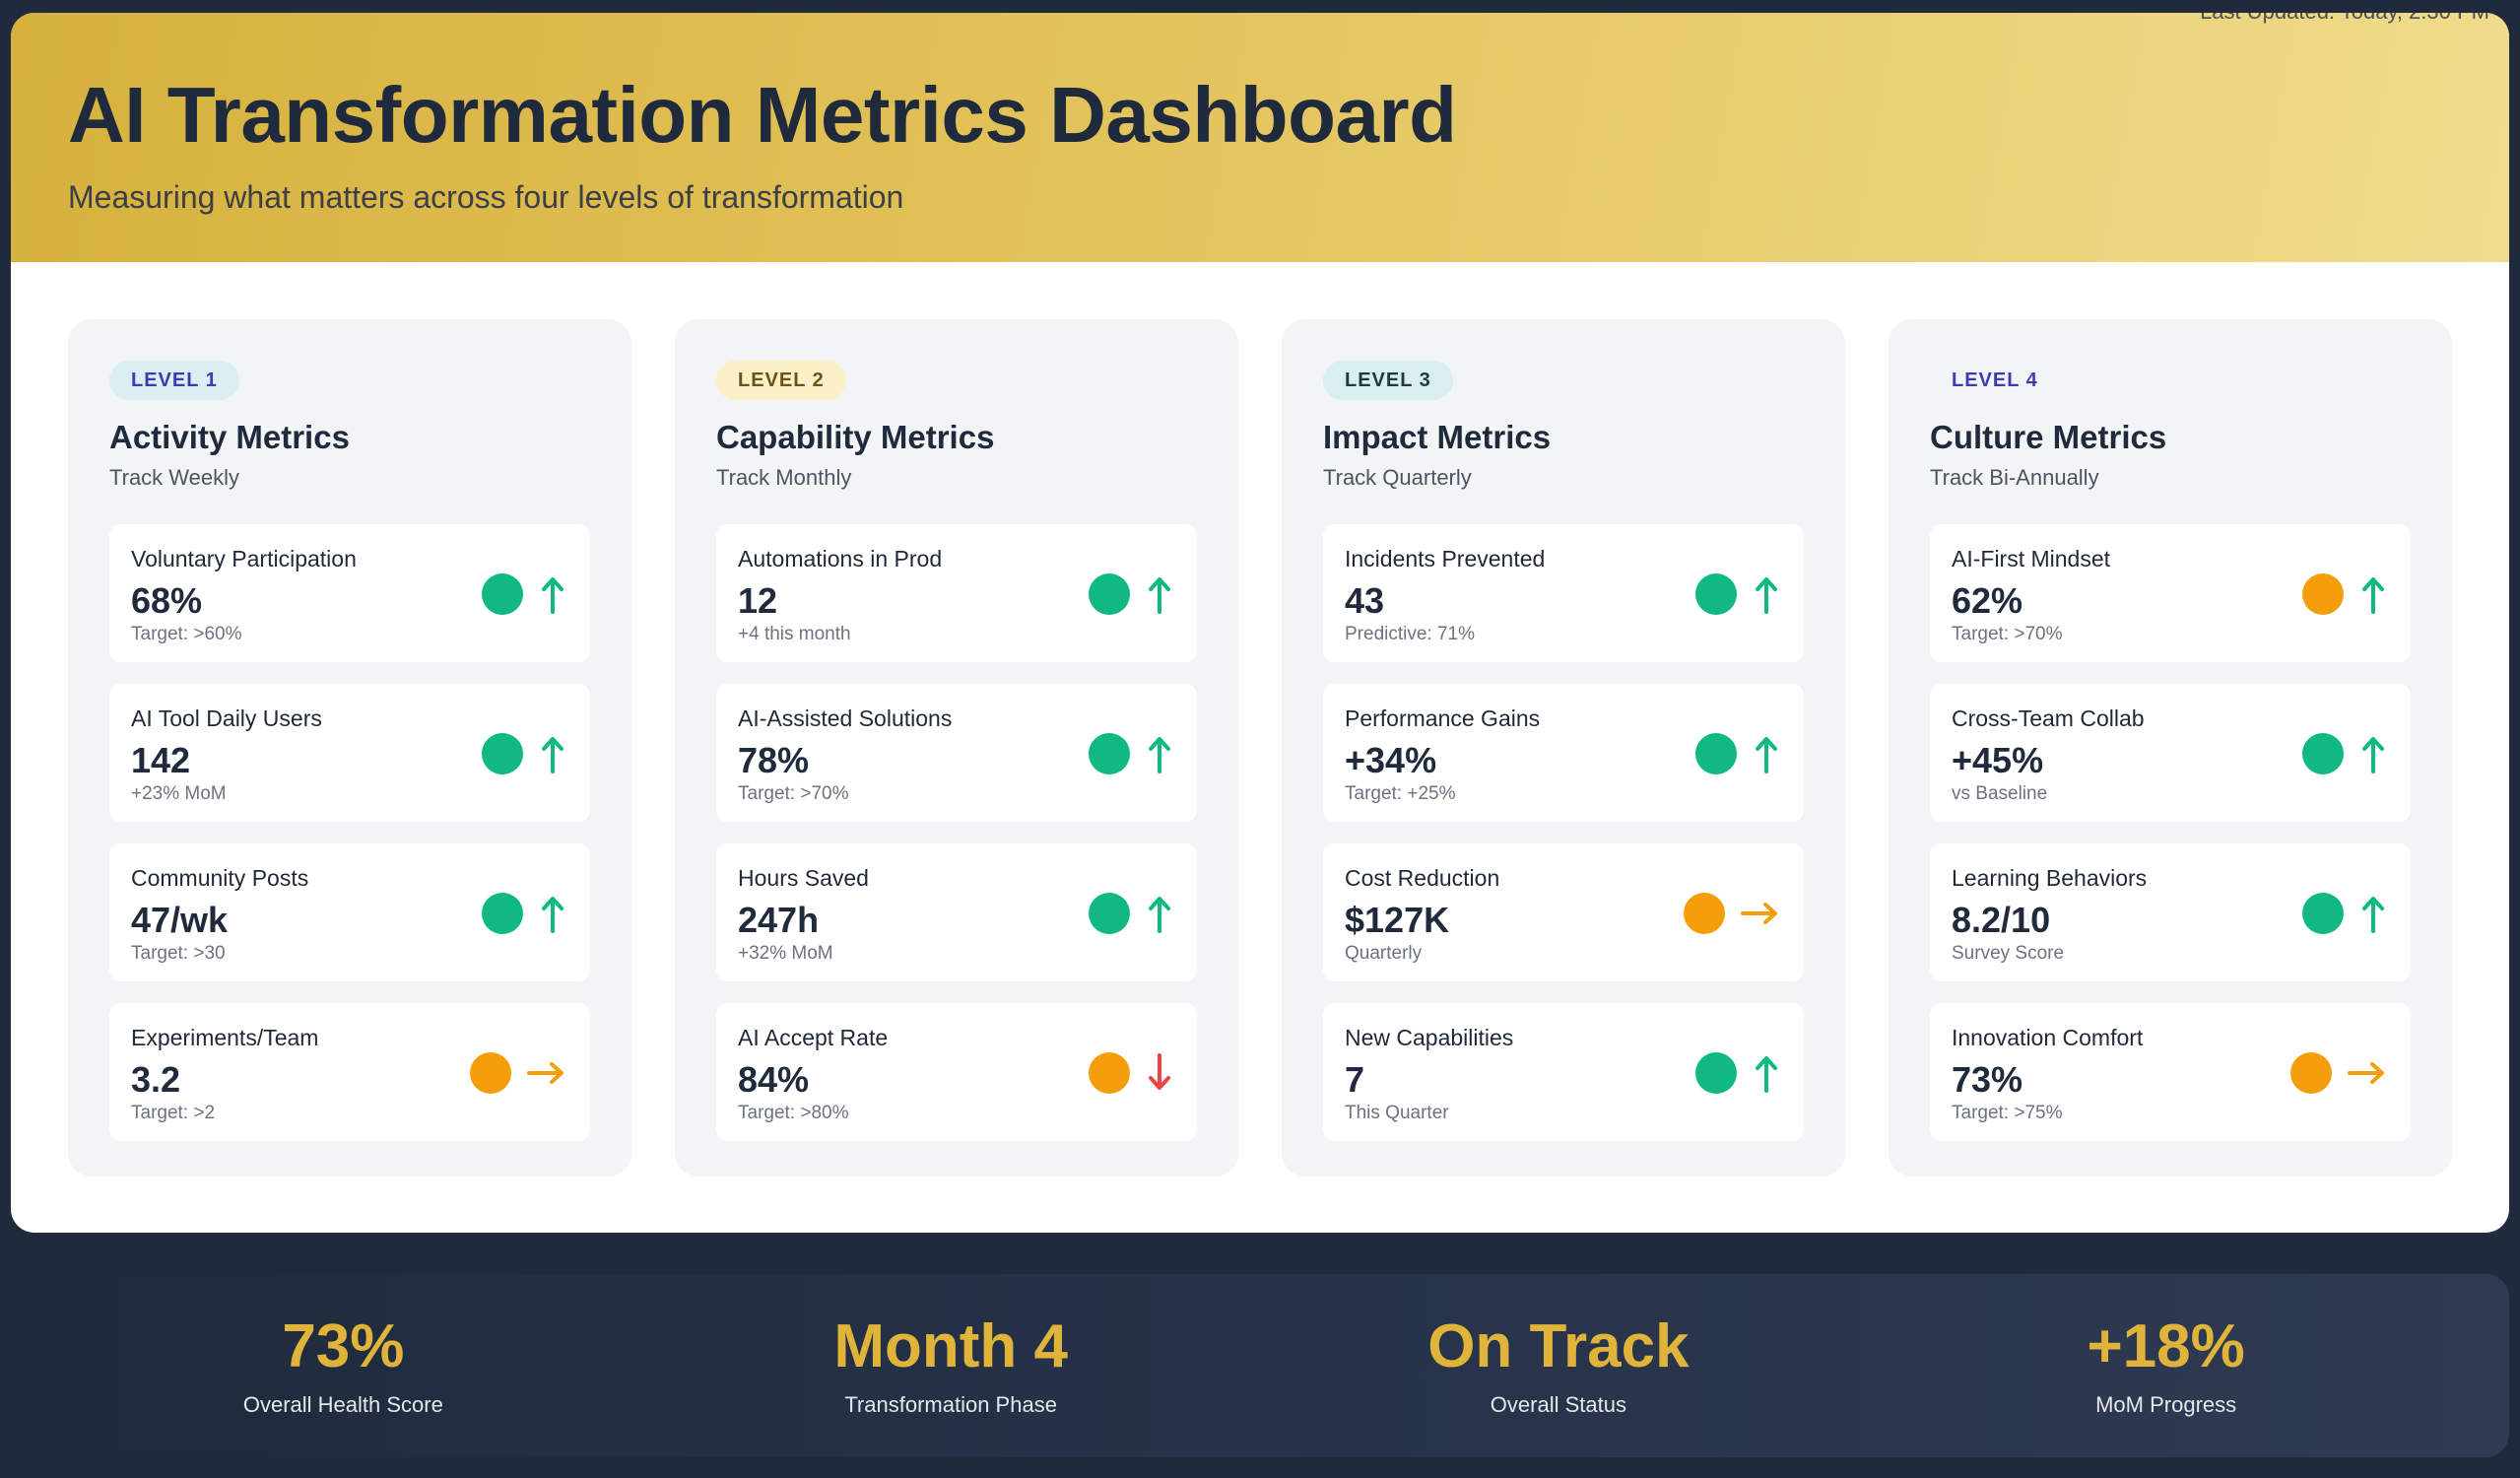 This screenshot has height=1478, width=2520. What do you see at coordinates (178, 954) in the screenshot?
I see `metric-note: Target: >30` at bounding box center [178, 954].